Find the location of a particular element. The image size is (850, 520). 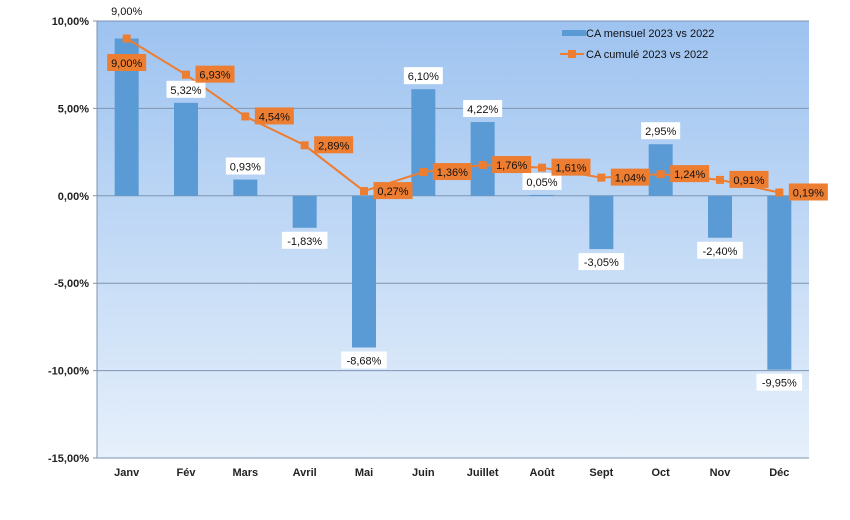

x-tick-label: Oct is located at coordinates (660, 473).